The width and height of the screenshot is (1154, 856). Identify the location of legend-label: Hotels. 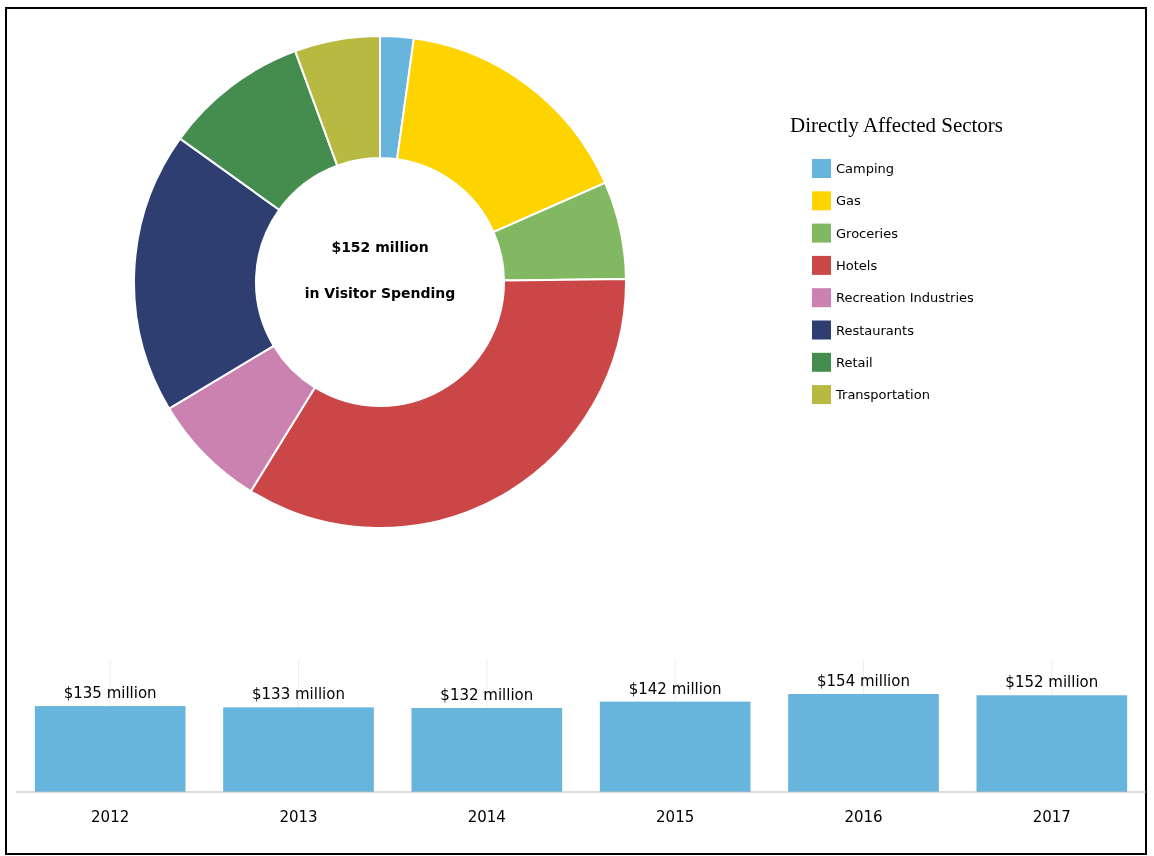
(857, 265).